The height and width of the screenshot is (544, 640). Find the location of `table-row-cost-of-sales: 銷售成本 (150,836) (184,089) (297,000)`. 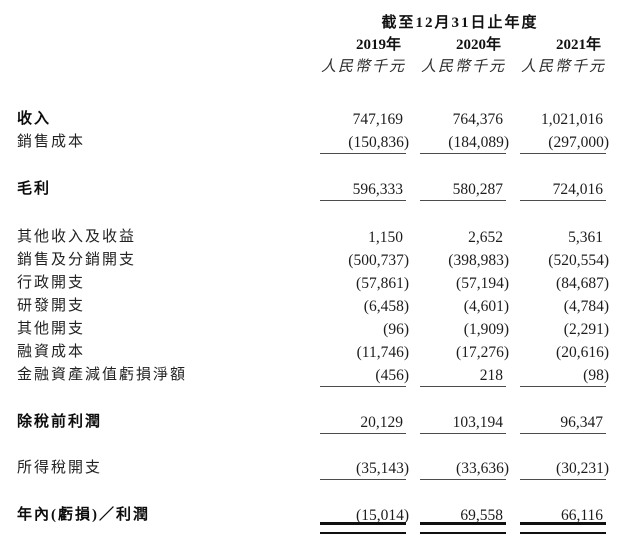

table-row-cost-of-sales: 銷售成本 (150,836) (184,089) (297,000) is located at coordinates (313, 142).